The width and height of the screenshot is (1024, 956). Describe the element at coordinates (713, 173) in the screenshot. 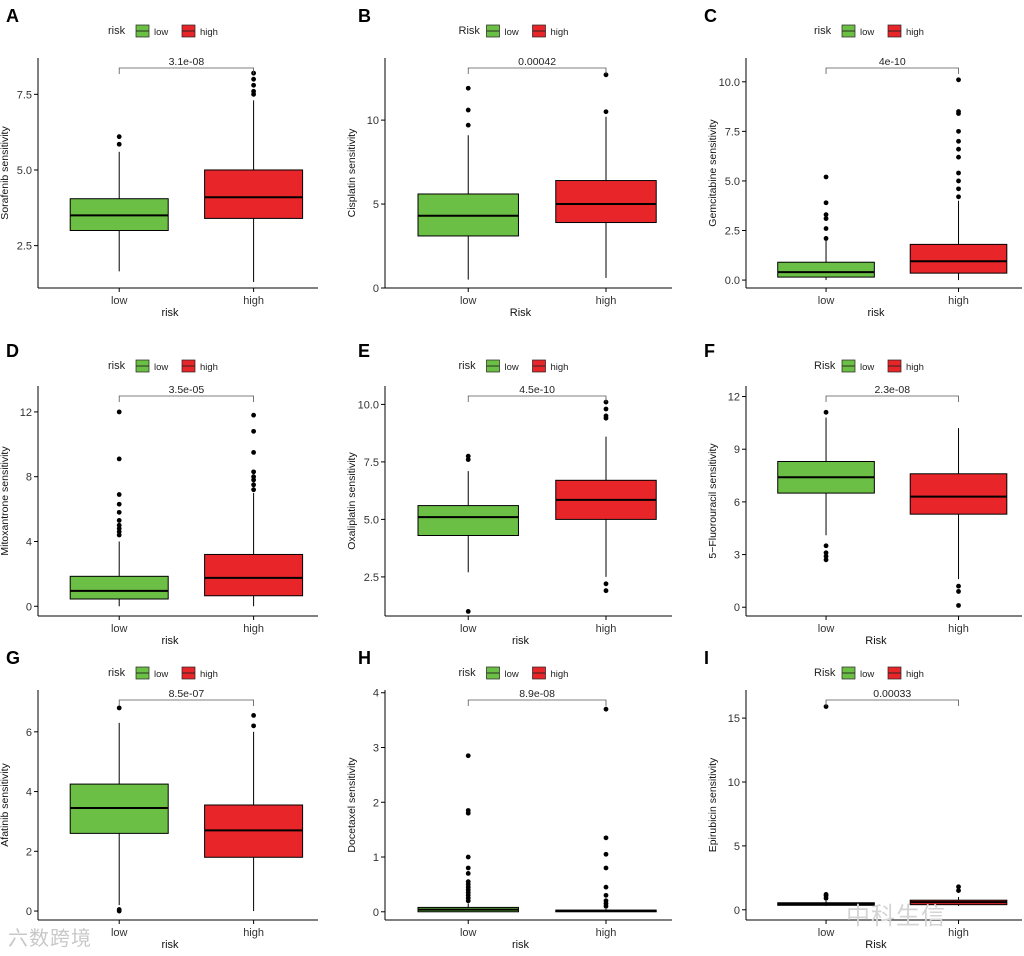

I see `y-axis-title: Gemcitabine sensitivity` at that location.